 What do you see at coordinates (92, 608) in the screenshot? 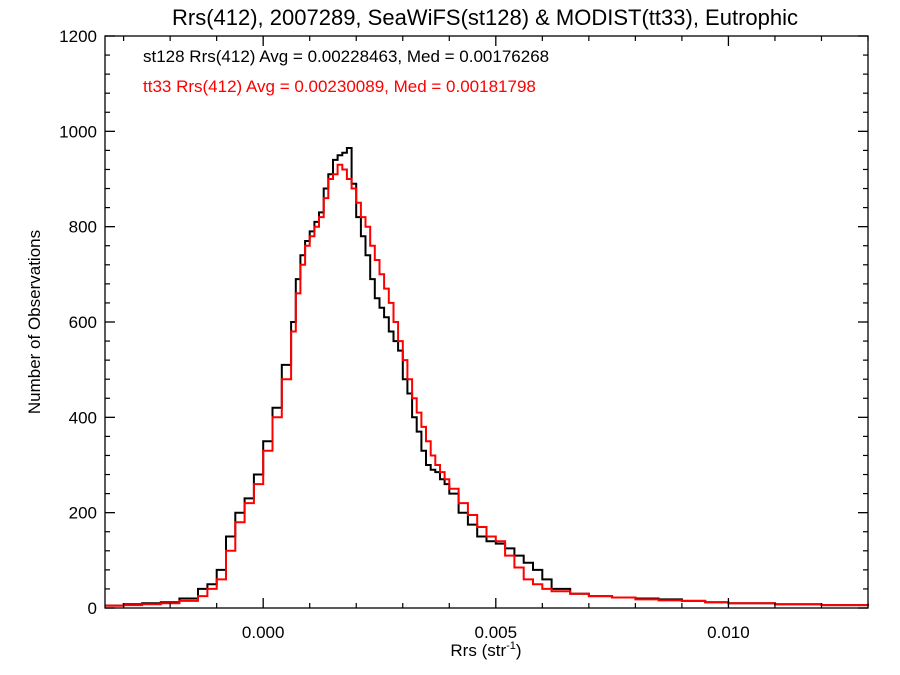
I see `y-tick-label: 0` at bounding box center [92, 608].